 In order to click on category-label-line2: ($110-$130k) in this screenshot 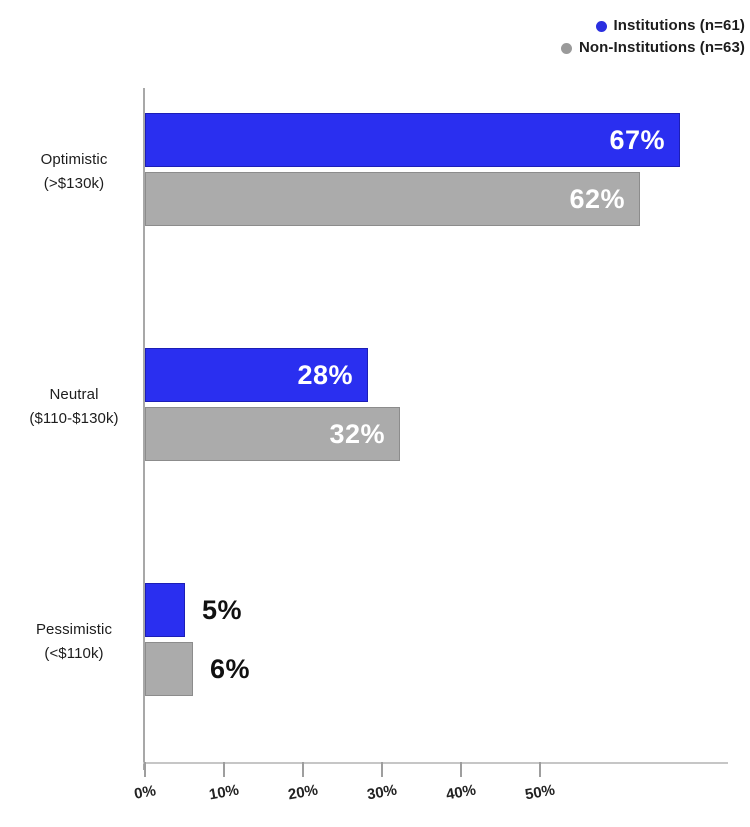, I will do `click(74, 418)`.